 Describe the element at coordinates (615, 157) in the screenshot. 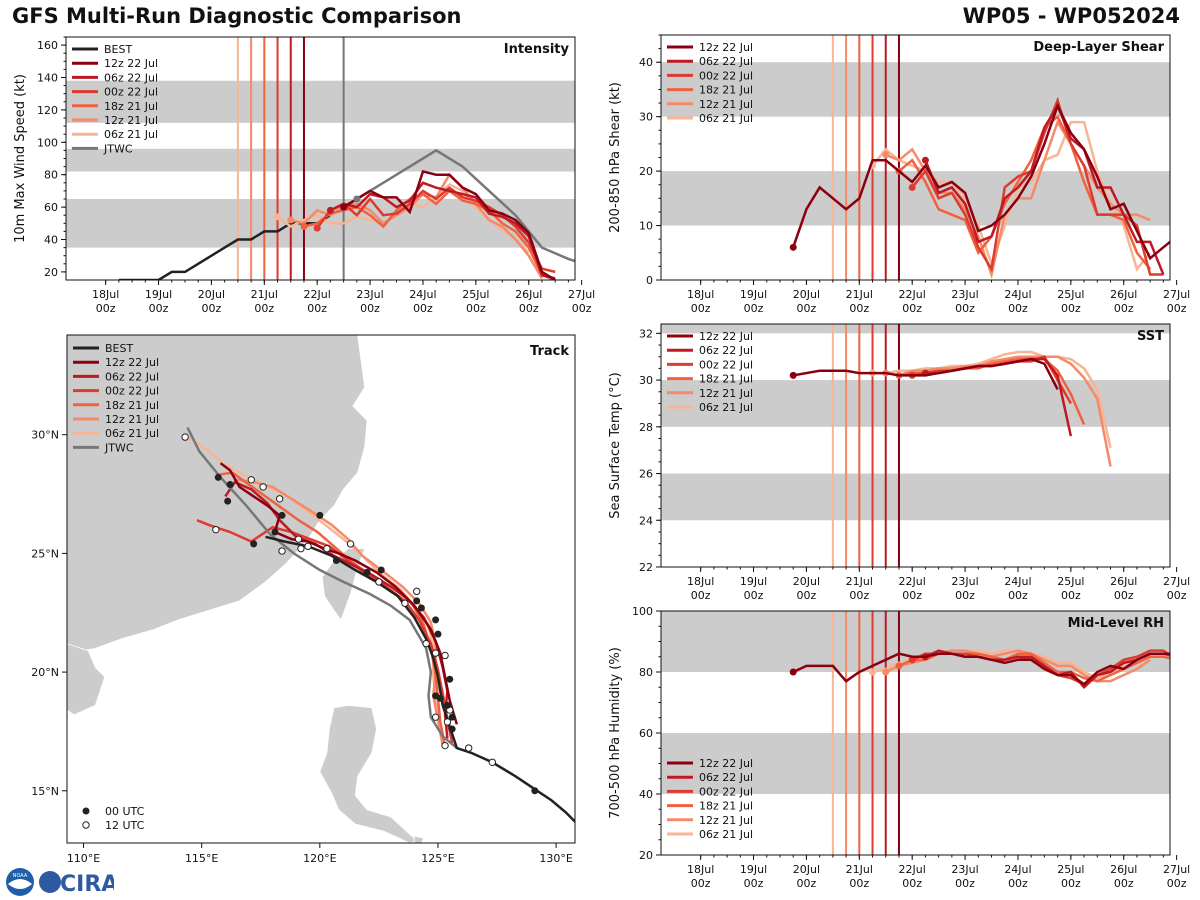

I see `y-axis-label: 200-850 hPa Shear (kt)` at that location.